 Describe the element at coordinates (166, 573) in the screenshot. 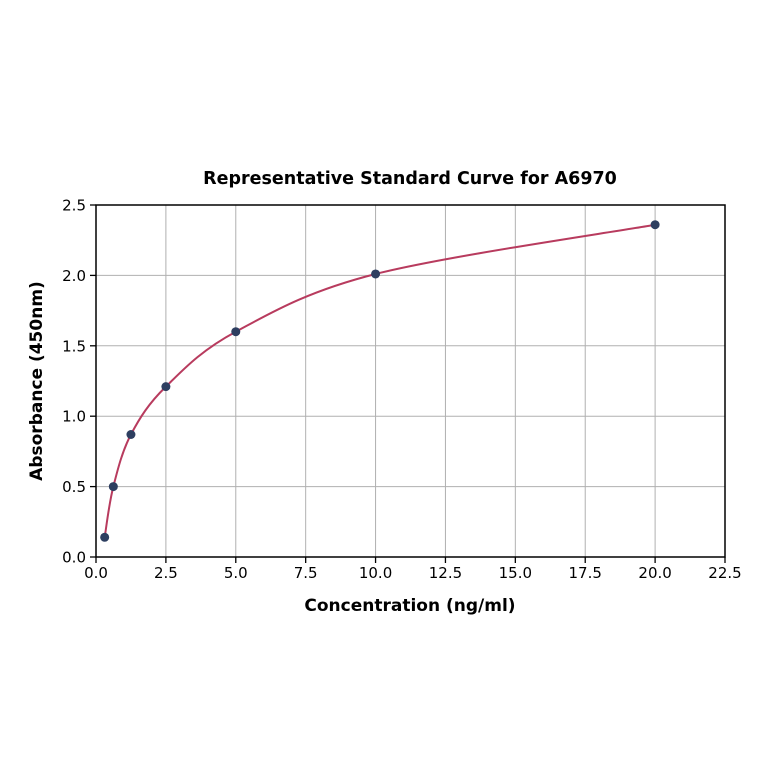

I see `x-tick-label: 2.5` at that location.